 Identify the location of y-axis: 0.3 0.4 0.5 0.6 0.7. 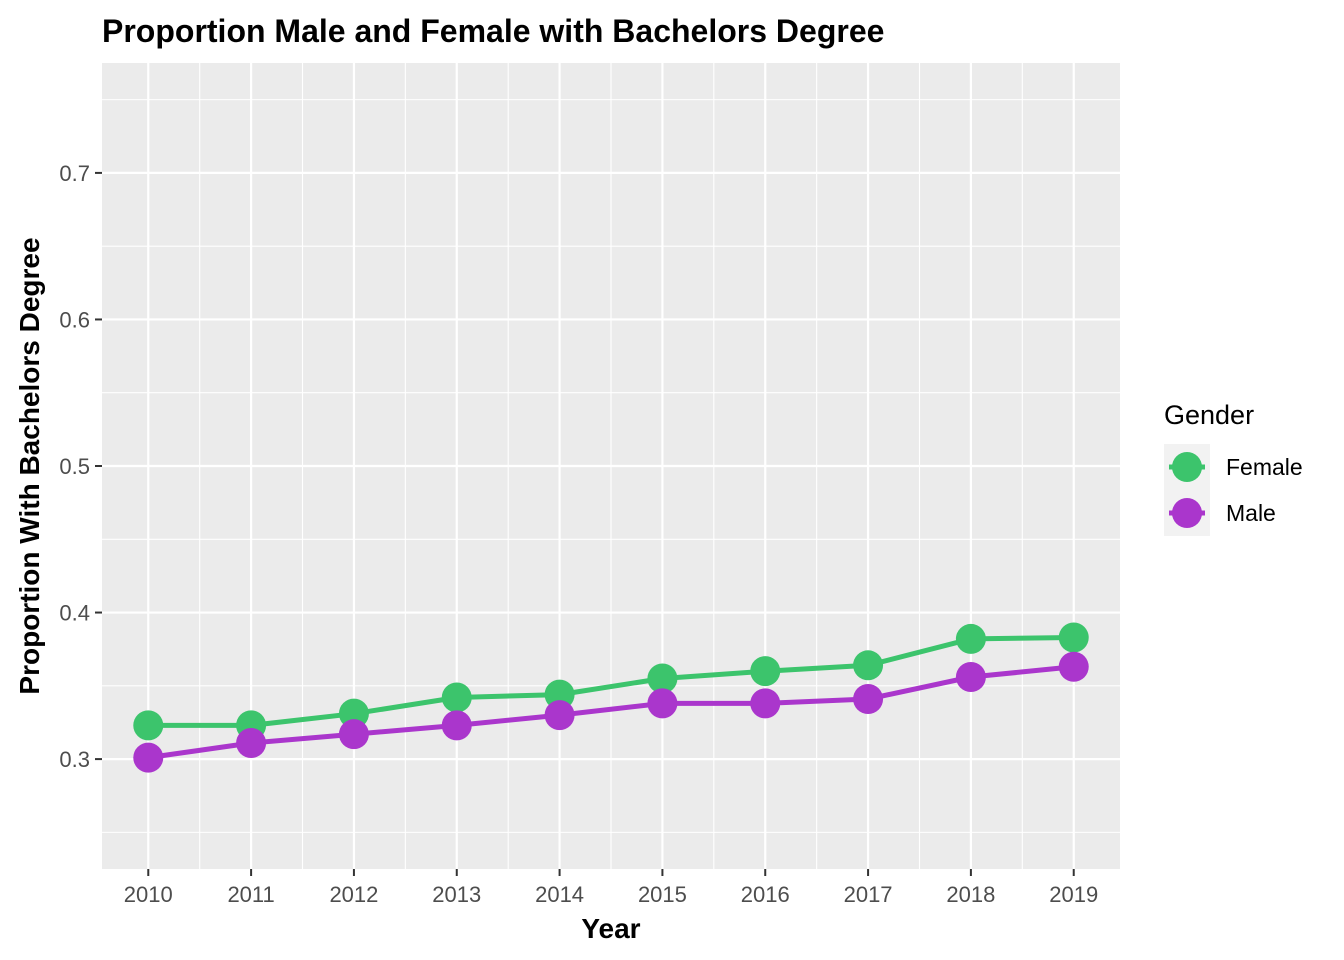
(80, 466).